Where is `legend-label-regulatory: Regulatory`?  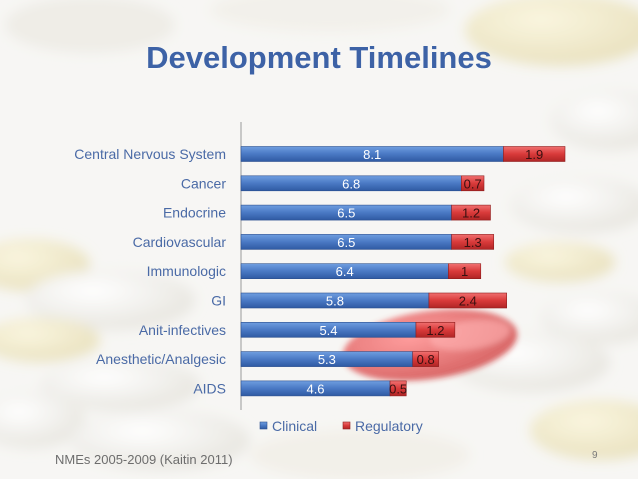 legend-label-regulatory: Regulatory is located at coordinates (389, 426).